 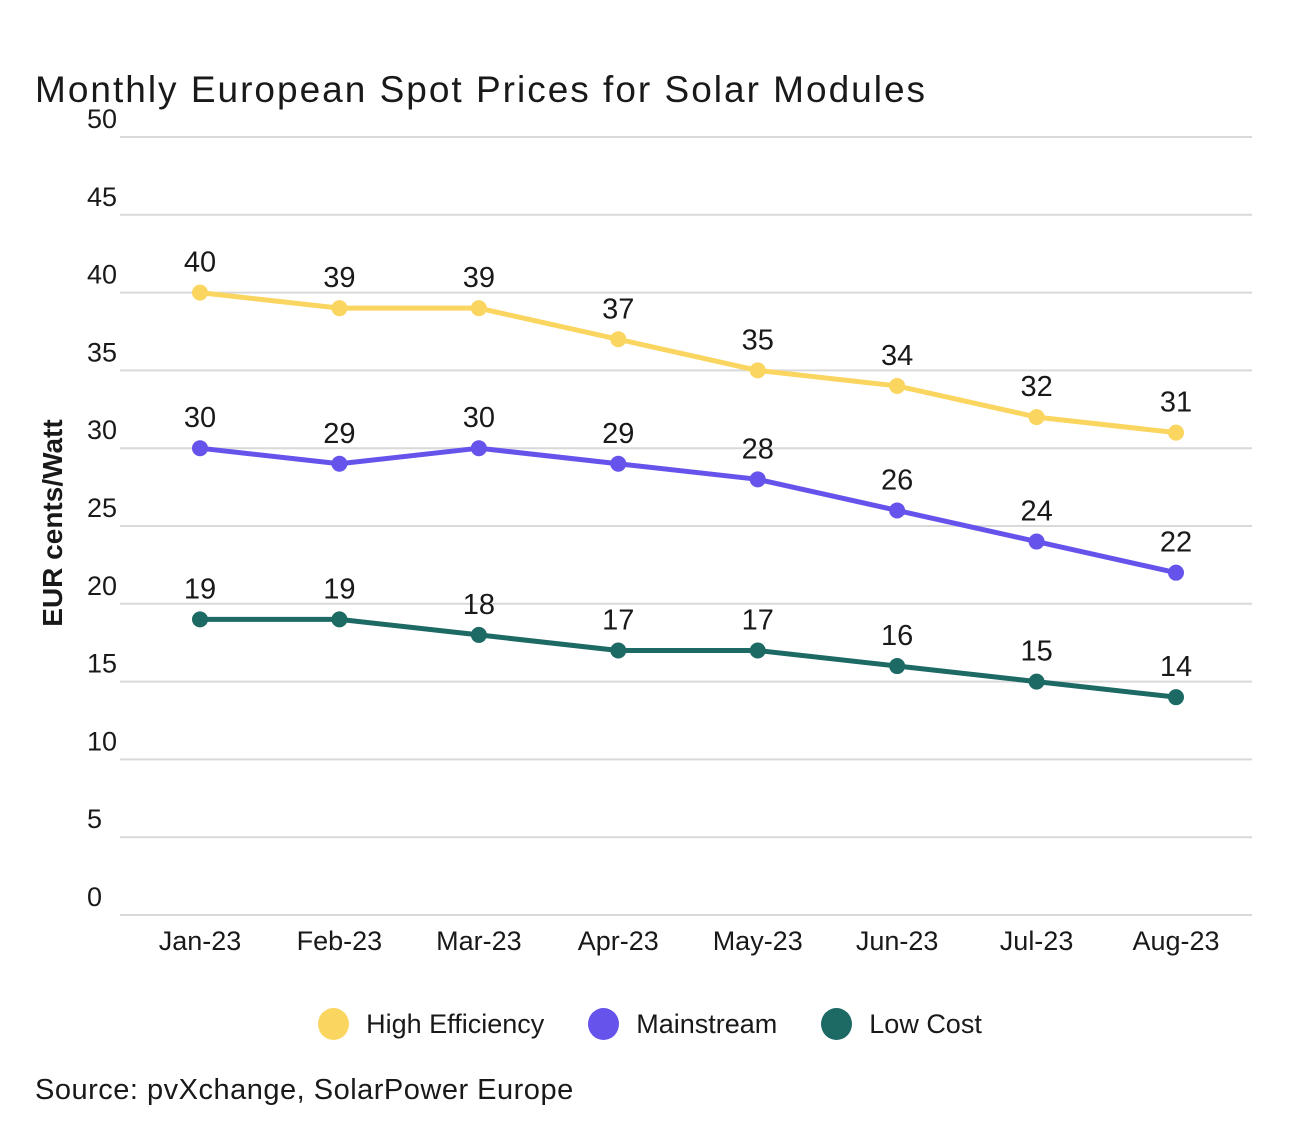 I want to click on value-label: 14, so click(x=1176, y=667).